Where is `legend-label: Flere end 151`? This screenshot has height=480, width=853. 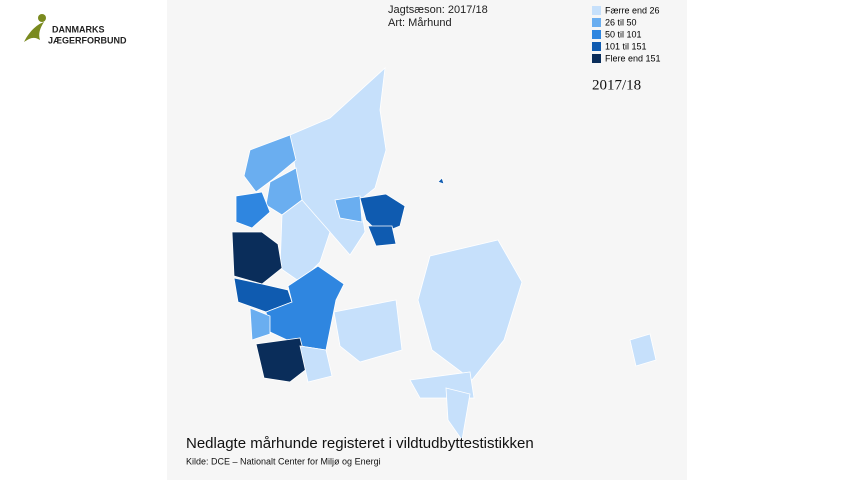 legend-label: Flere end 151 is located at coordinates (633, 58).